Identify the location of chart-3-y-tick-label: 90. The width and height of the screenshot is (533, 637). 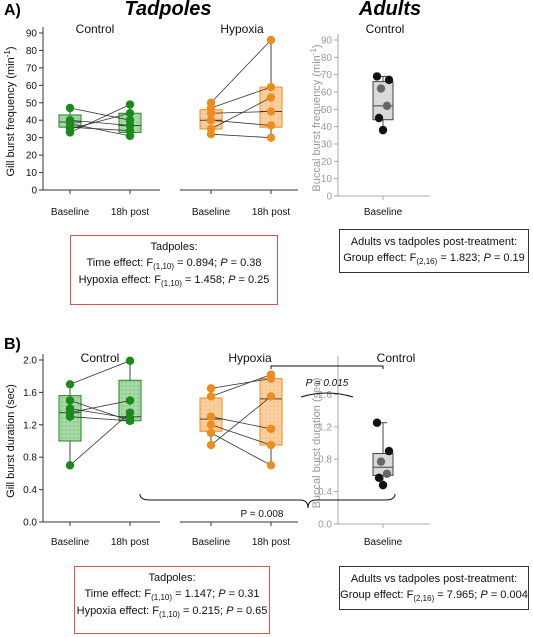
(327, 41).